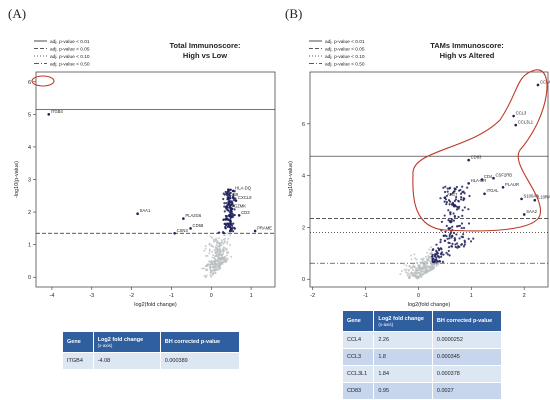 The image size is (550, 400). Describe the element at coordinates (493, 190) in the screenshot. I see `gene-label-b: ITGAL` at that location.